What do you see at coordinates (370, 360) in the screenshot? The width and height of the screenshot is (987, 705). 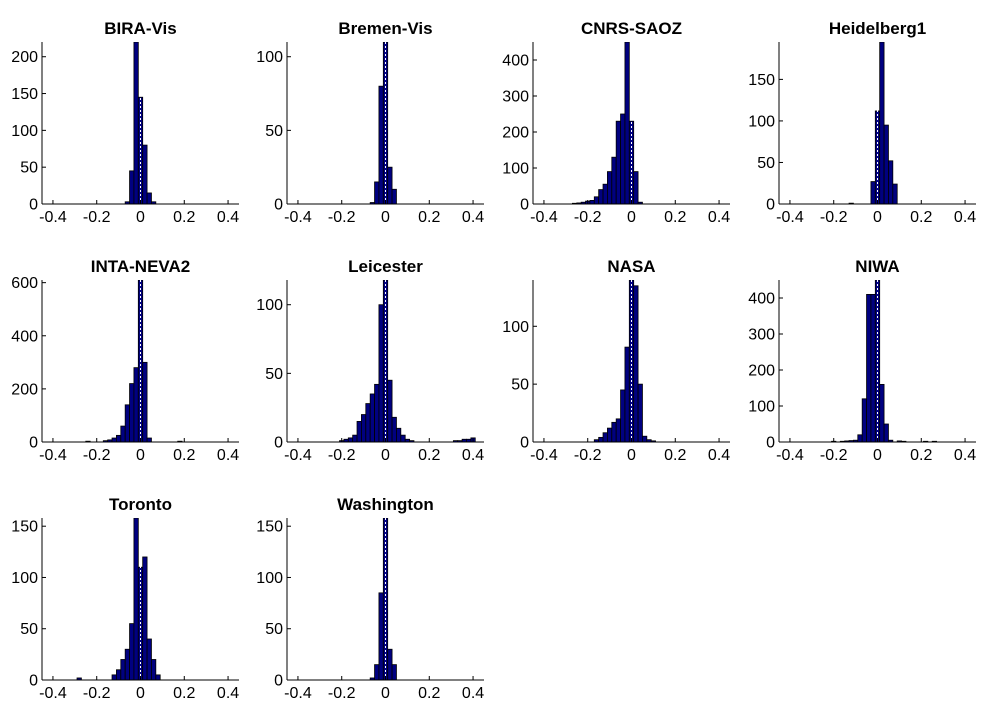 I see `panel-leicester: Leicester -0.4 -0.2 0 0.2 0.4 0 50 100` at bounding box center [370, 360].